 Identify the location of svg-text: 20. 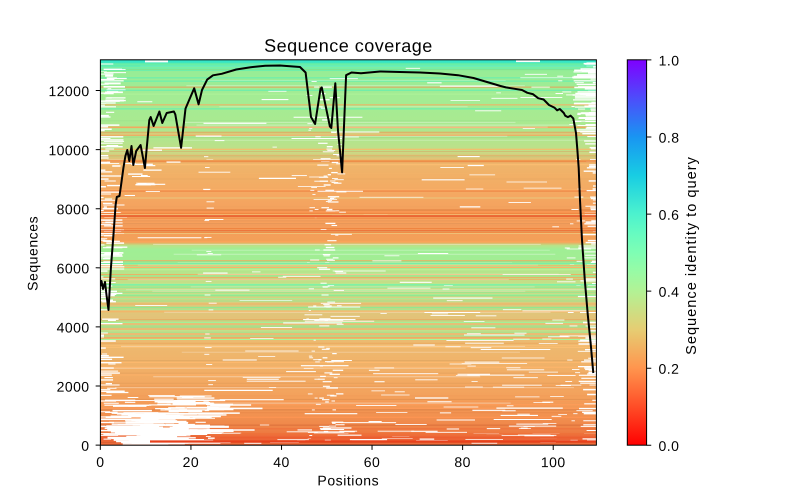
(191, 462).